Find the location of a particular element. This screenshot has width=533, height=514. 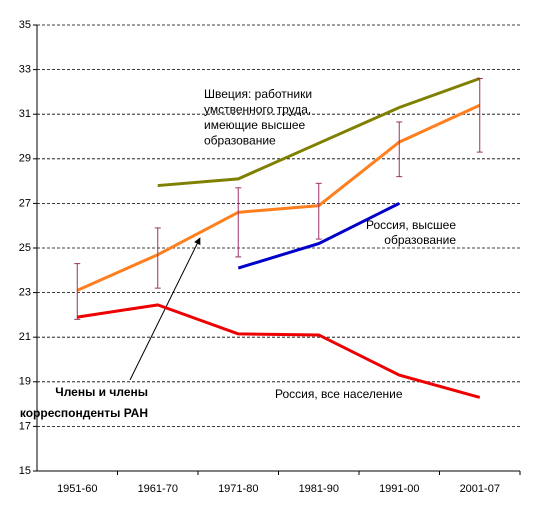

y-tick-label: 21 is located at coordinates (25, 337).